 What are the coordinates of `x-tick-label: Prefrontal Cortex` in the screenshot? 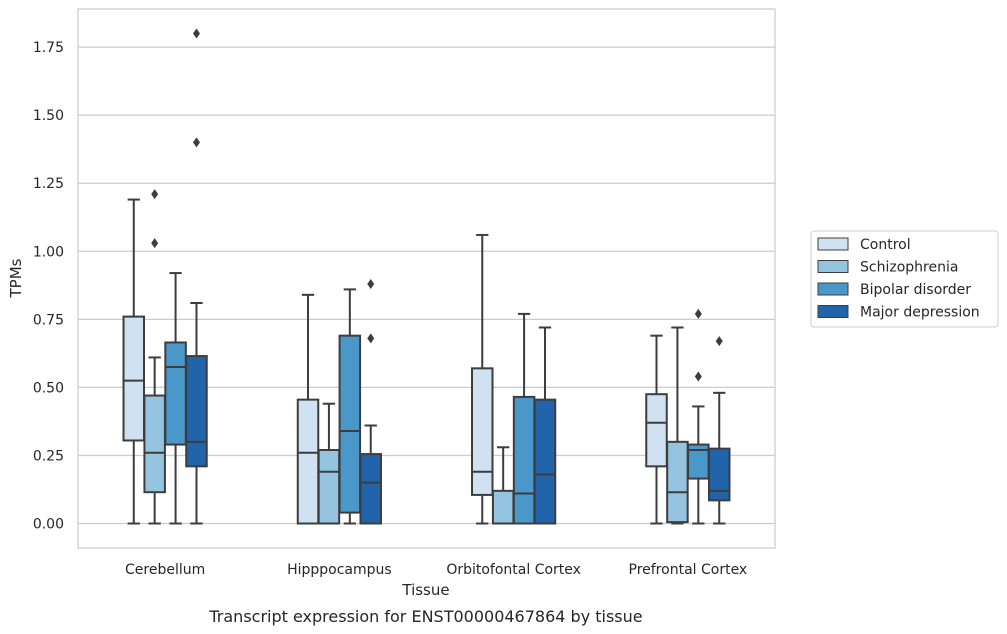 It's located at (688, 570).